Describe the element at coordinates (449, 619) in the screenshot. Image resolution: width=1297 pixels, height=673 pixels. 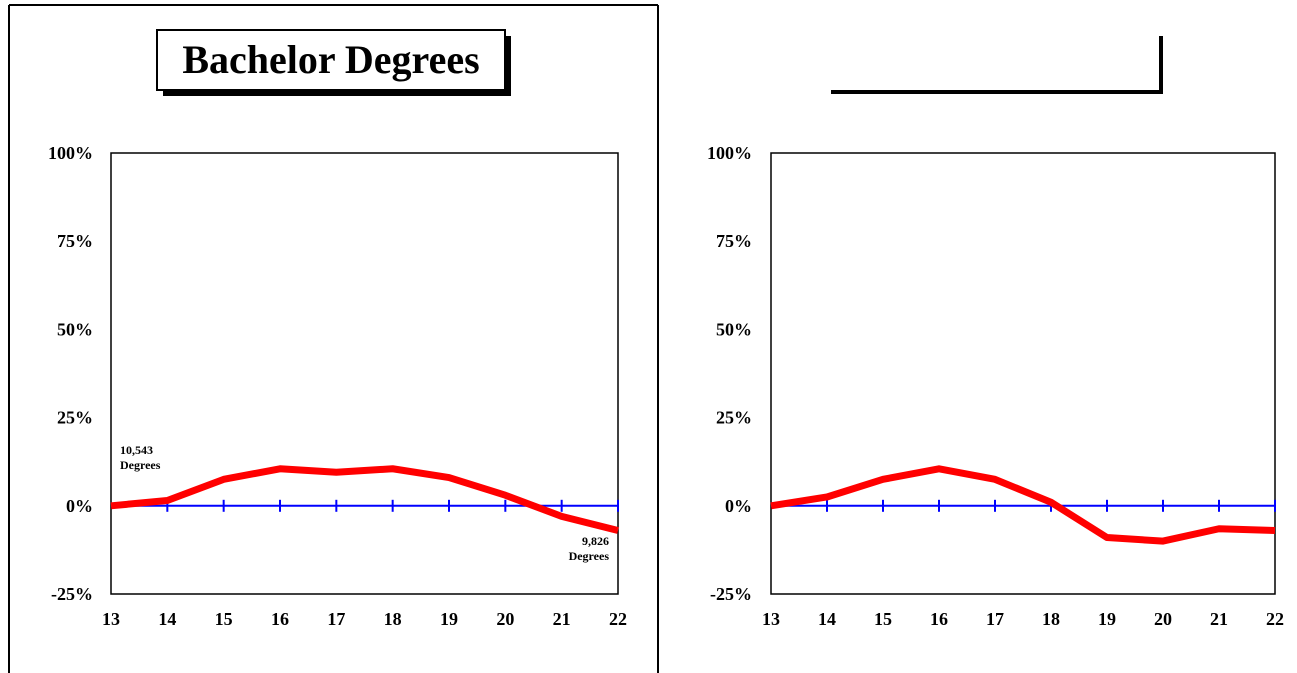
I see `left-xtick-label: 19` at that location.